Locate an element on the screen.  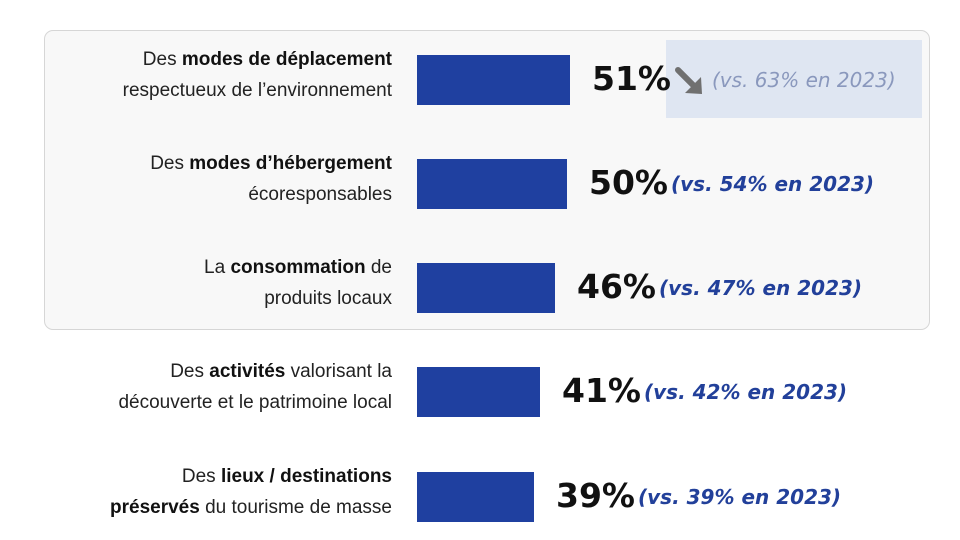
label-bold-text: modes de déplacement is located at coordinates (286, 59).